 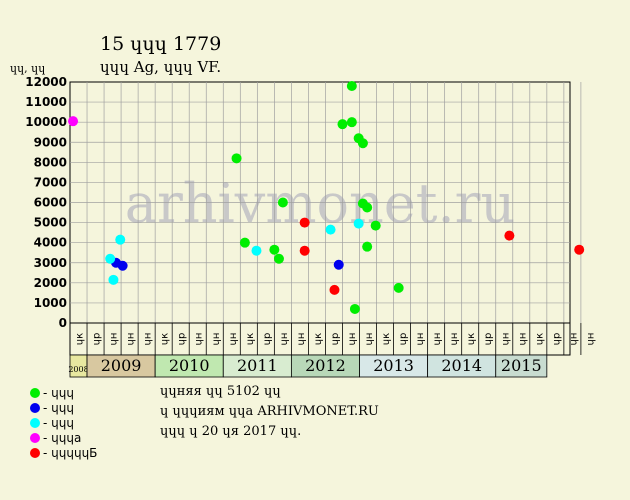 I want to click on watermark-text: arhivmonet.ru, so click(x=320, y=203).